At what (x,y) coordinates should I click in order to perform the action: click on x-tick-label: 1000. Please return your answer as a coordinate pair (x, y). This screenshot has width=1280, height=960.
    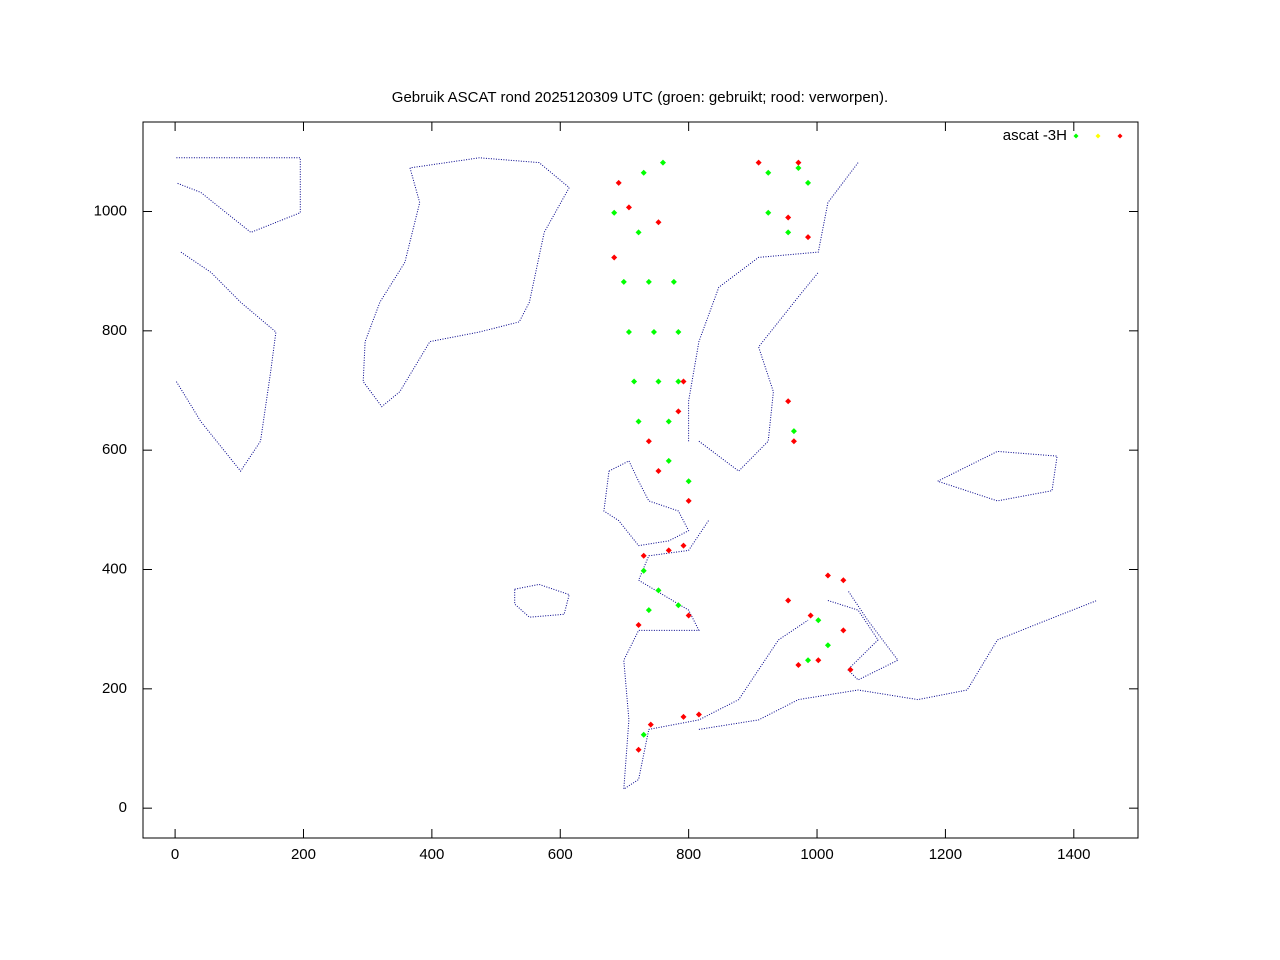
    Looking at the image, I should click on (816, 854).